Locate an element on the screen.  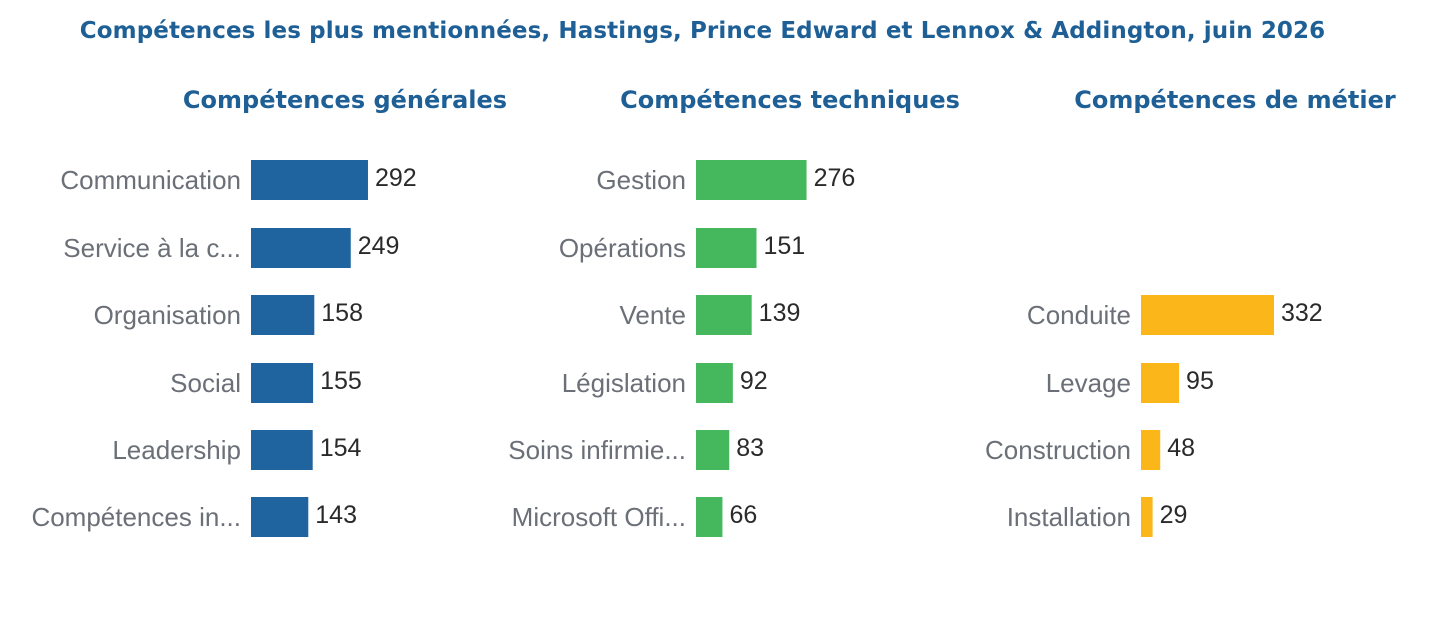
category-label-general-0: Communication is located at coordinates (150, 180).